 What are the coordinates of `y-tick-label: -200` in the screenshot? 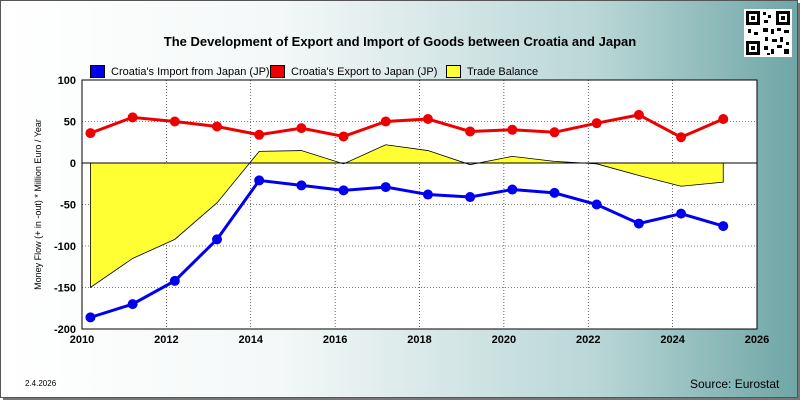 It's located at (65, 330).